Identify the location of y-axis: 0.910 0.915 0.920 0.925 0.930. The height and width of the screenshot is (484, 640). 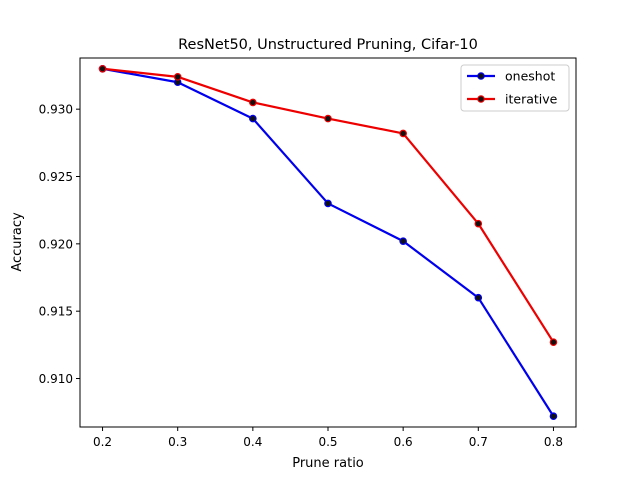
(59, 244).